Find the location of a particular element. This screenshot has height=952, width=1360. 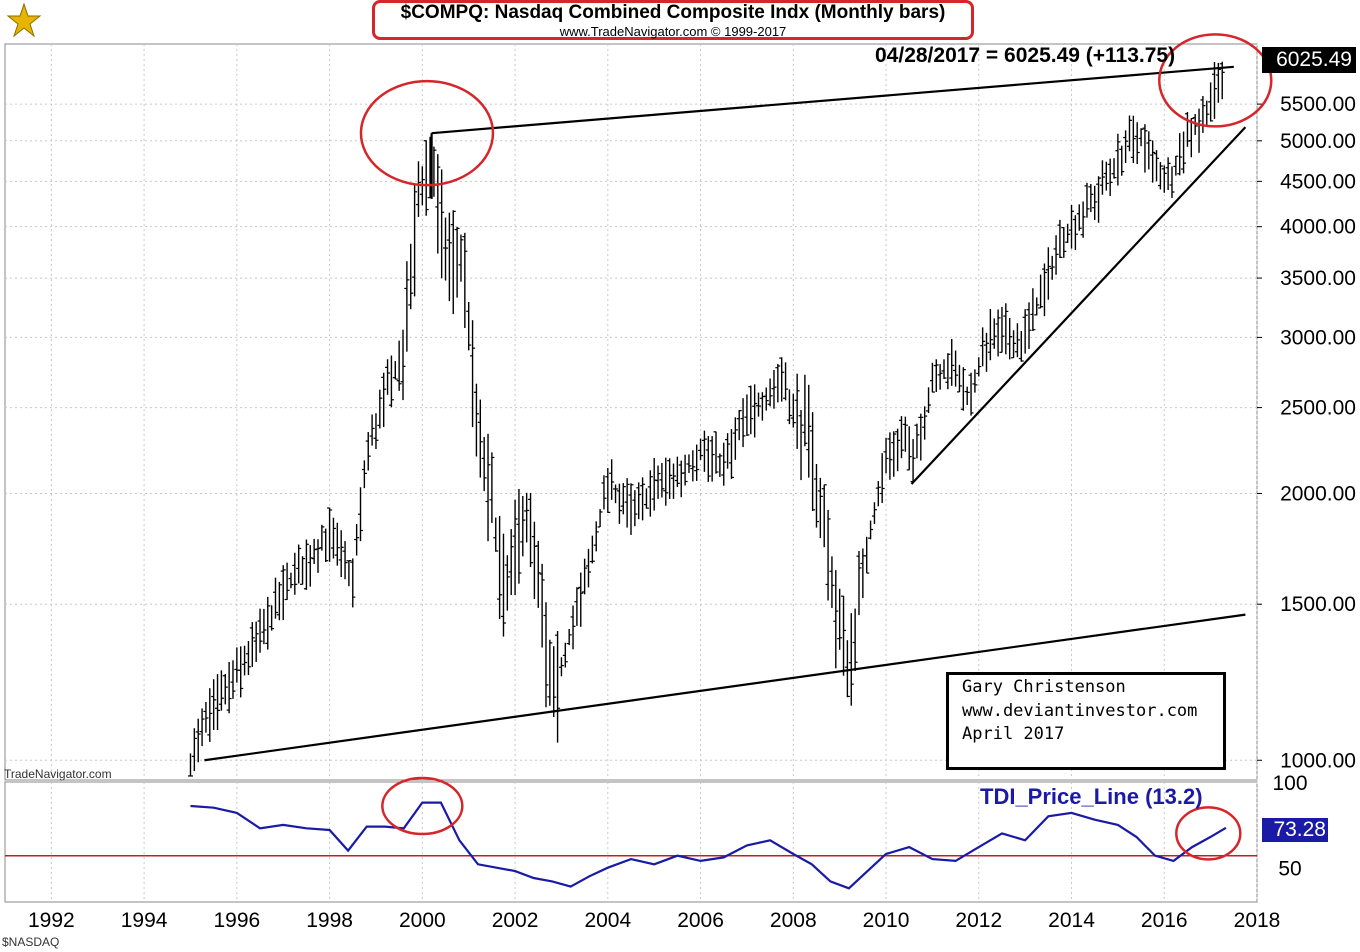

y-tick-label: 2500.00 is located at coordinates (1318, 408).